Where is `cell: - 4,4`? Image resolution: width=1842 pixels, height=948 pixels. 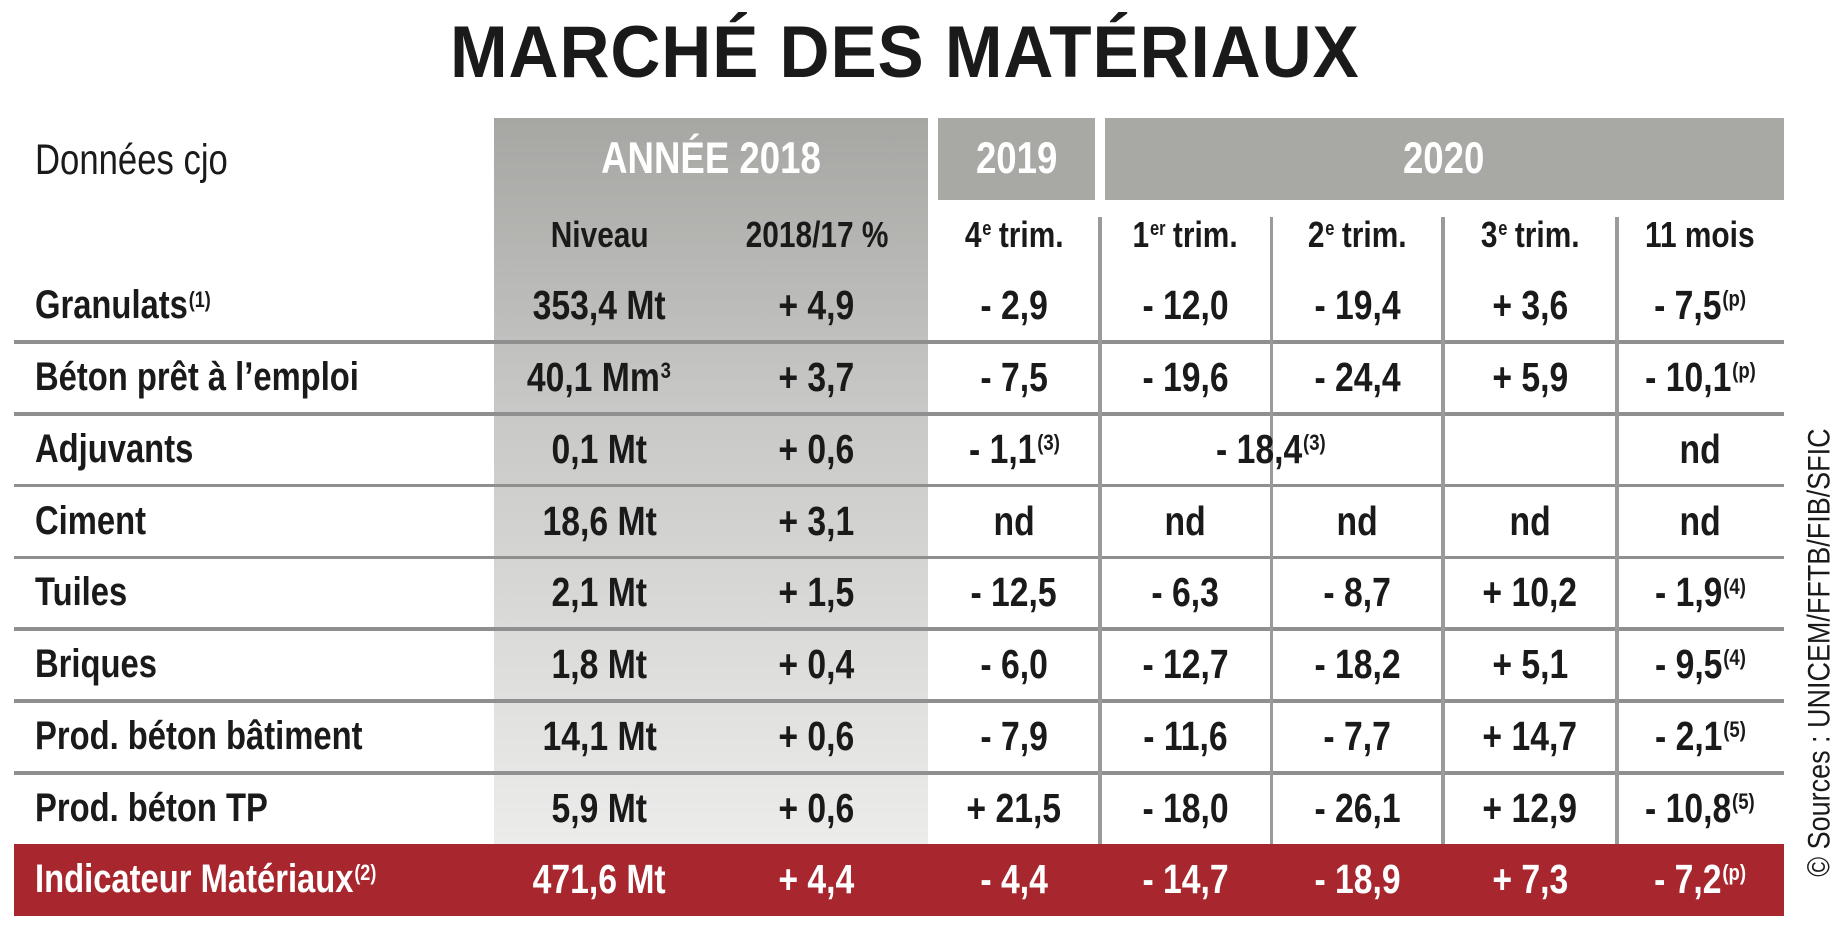 cell: - 4,4 is located at coordinates (1014, 880).